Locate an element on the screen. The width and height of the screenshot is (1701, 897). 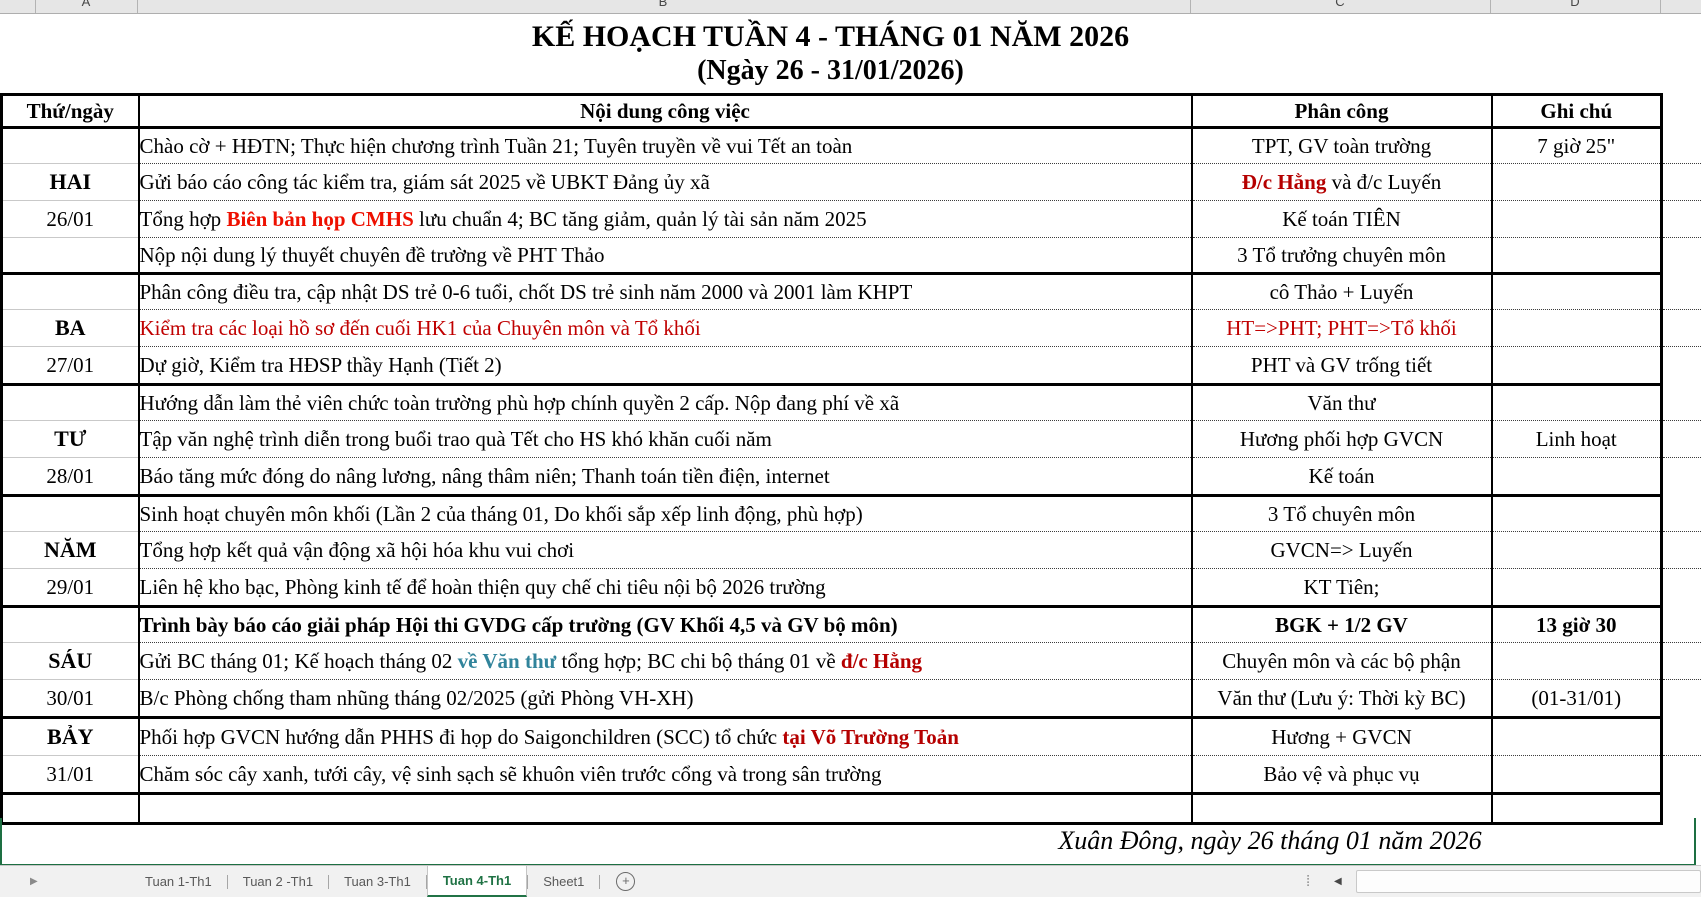
assign-cell: HT=>PHT; PHT=>Tổ khối is located at coordinates (1342, 328).